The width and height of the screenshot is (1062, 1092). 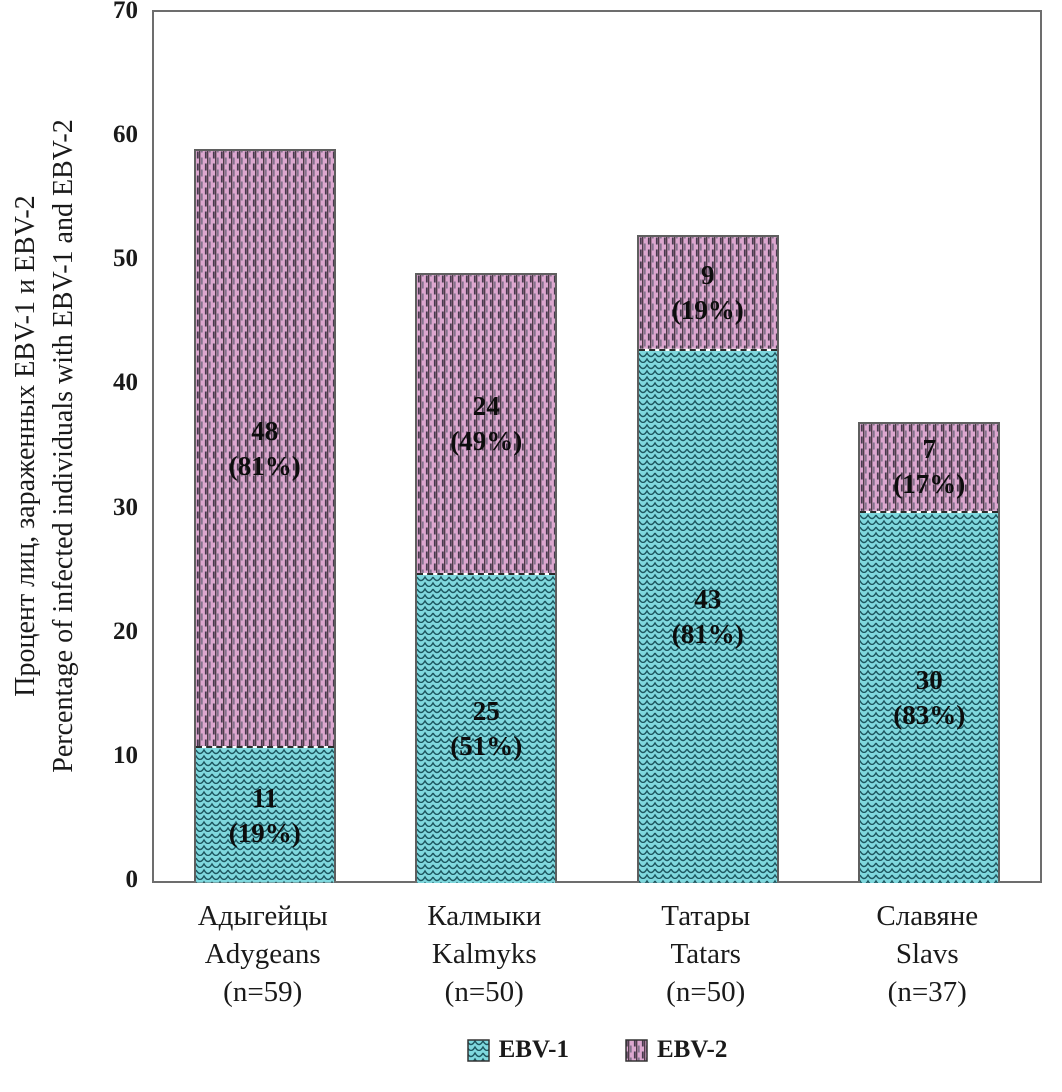 What do you see at coordinates (929, 484) in the screenshot?
I see `percent-label: (17%)` at bounding box center [929, 484].